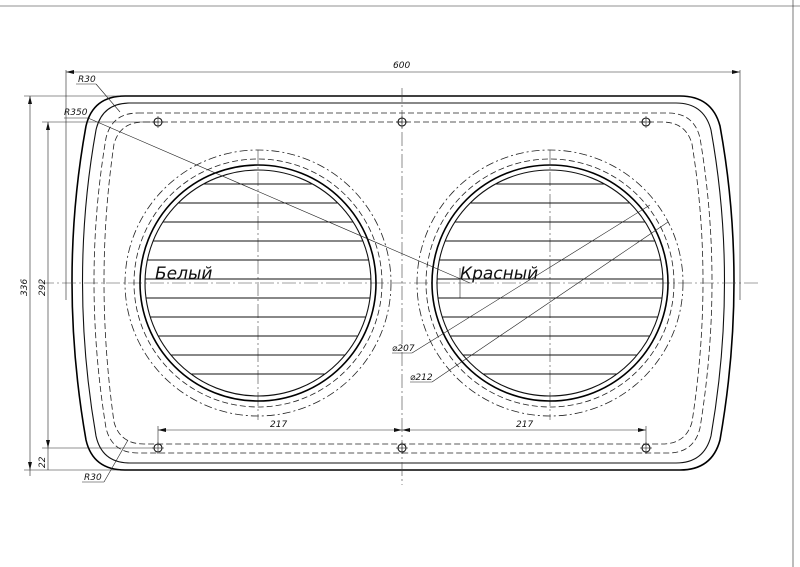  I want to click on left-grille-opening, so click(258, 283).